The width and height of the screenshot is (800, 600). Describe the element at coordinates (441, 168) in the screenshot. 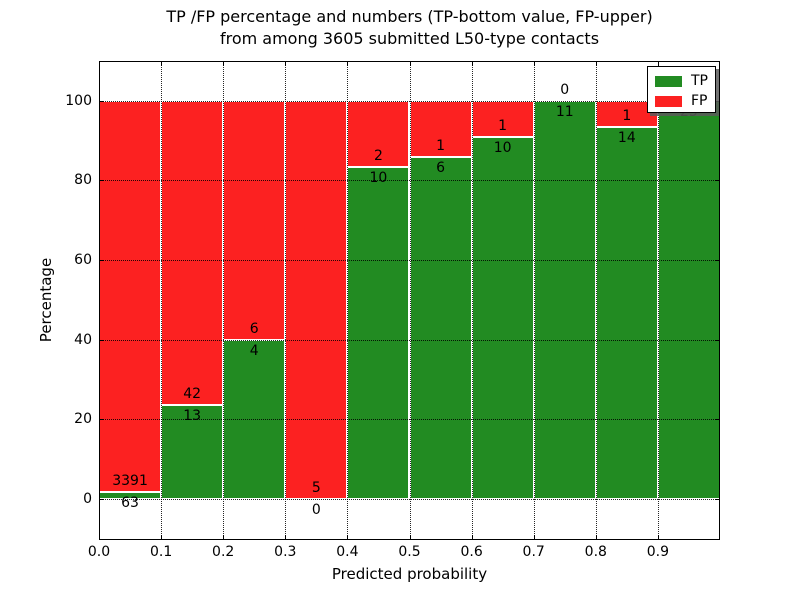

I see `tp-count-label: 6` at that location.